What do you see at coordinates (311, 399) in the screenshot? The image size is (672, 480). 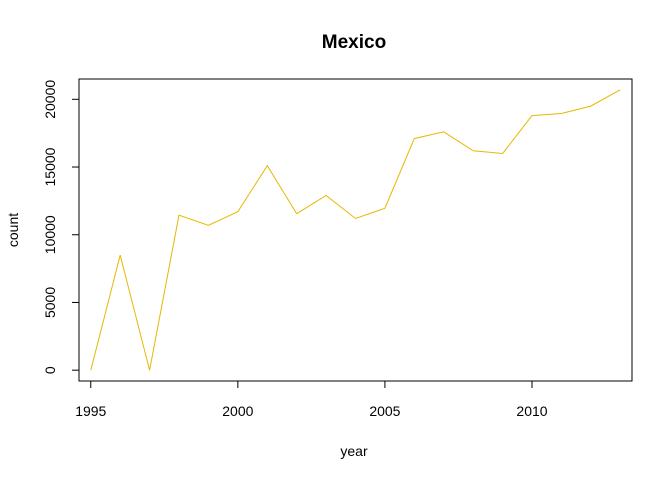 I see `x-axis: 1995 2000 2005 2010` at bounding box center [311, 399].